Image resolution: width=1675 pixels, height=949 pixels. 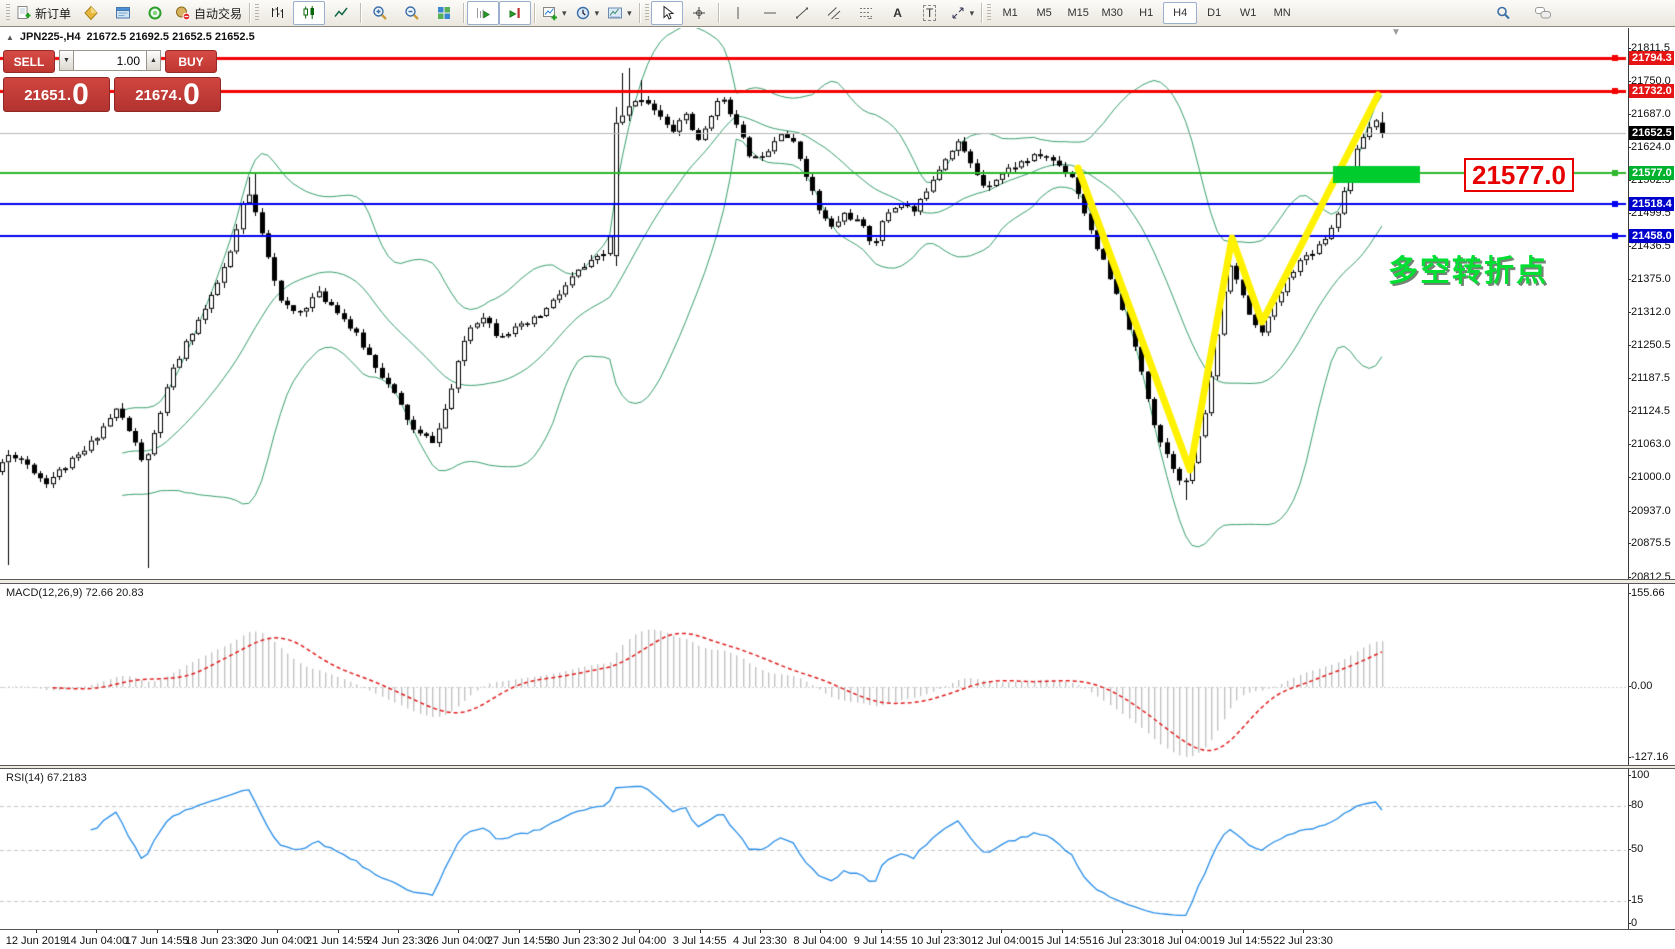 I want to click on text-label-tool-button: T, so click(x=930, y=13).